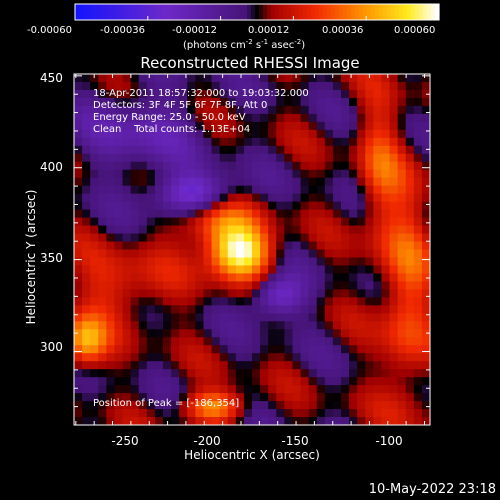 This screenshot has width=500, height=500. Describe the element at coordinates (169, 117) in the screenshot. I see `info-energy-range: Energy Range: 25.0 - 50.0 keV` at that location.